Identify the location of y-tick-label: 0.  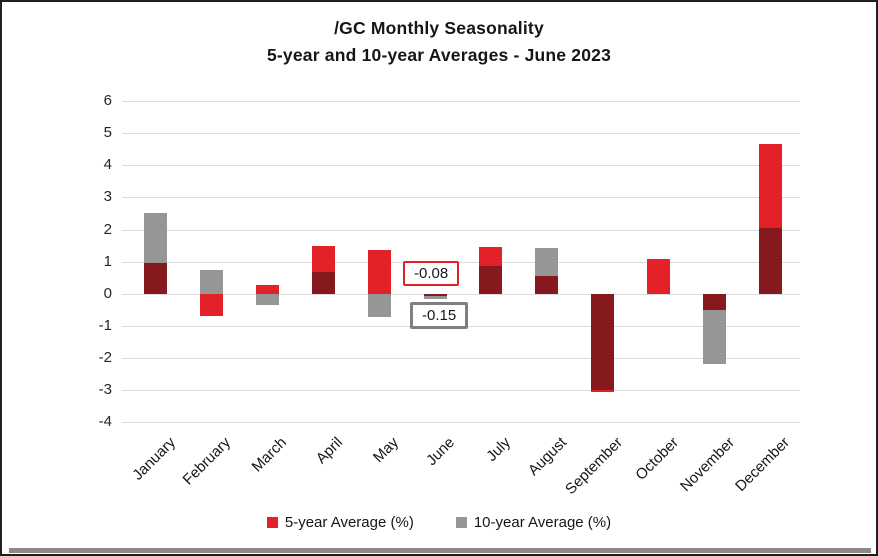
(107, 293).